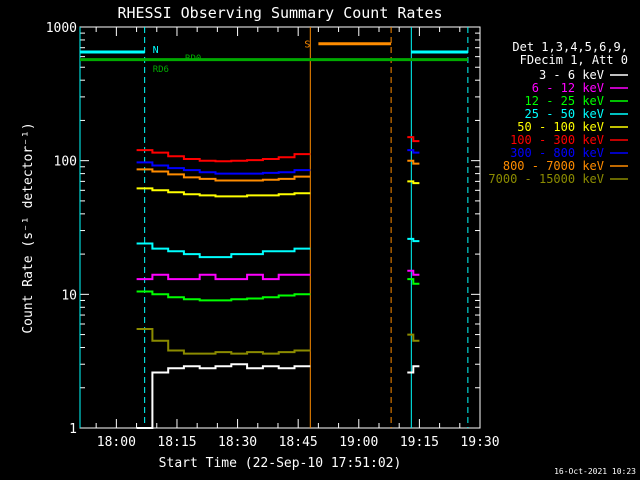 Image resolution: width=640 pixels, height=480 pixels. I want to click on legend-entry-label: 3 - 6 keV, so click(571, 75).